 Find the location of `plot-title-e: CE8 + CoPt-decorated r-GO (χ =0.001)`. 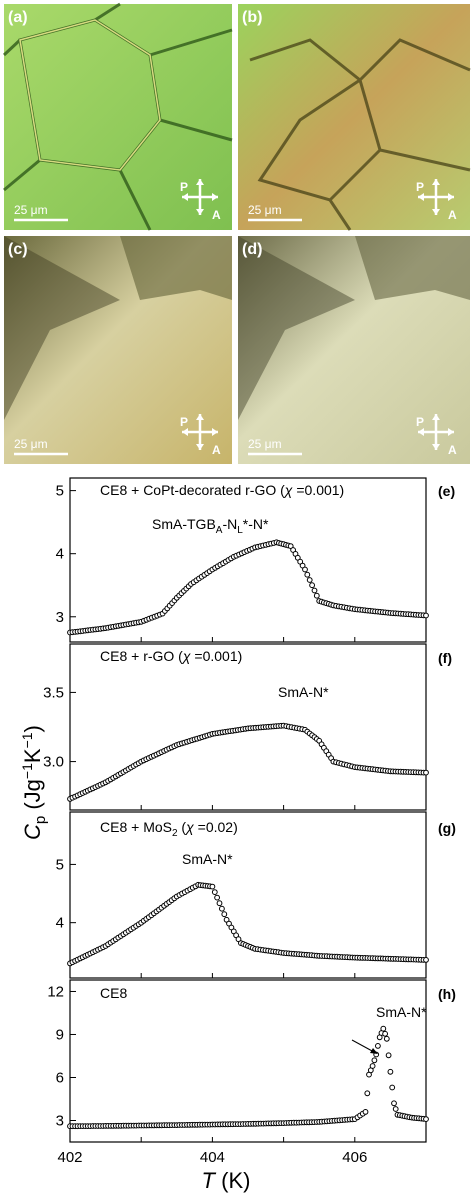

plot-title-e: CE8 + CoPt-decorated r-GO (χ =0.001) is located at coordinates (222, 490).